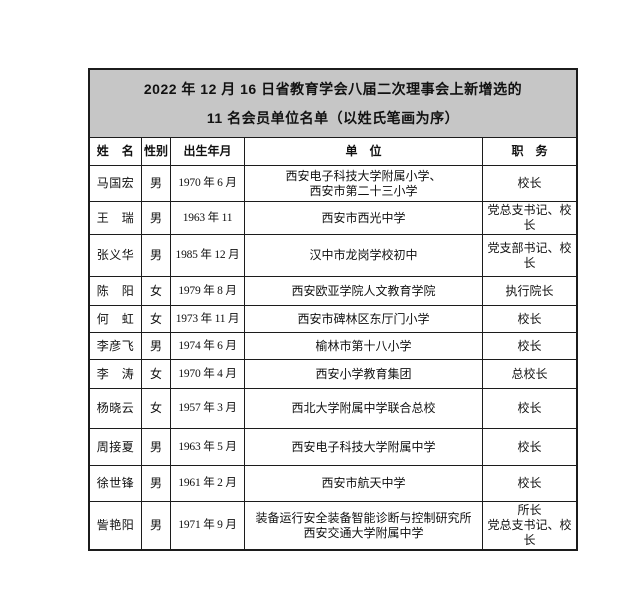 The height and width of the screenshot is (596, 625). I want to click on header-unit: 单 位, so click(363, 151).